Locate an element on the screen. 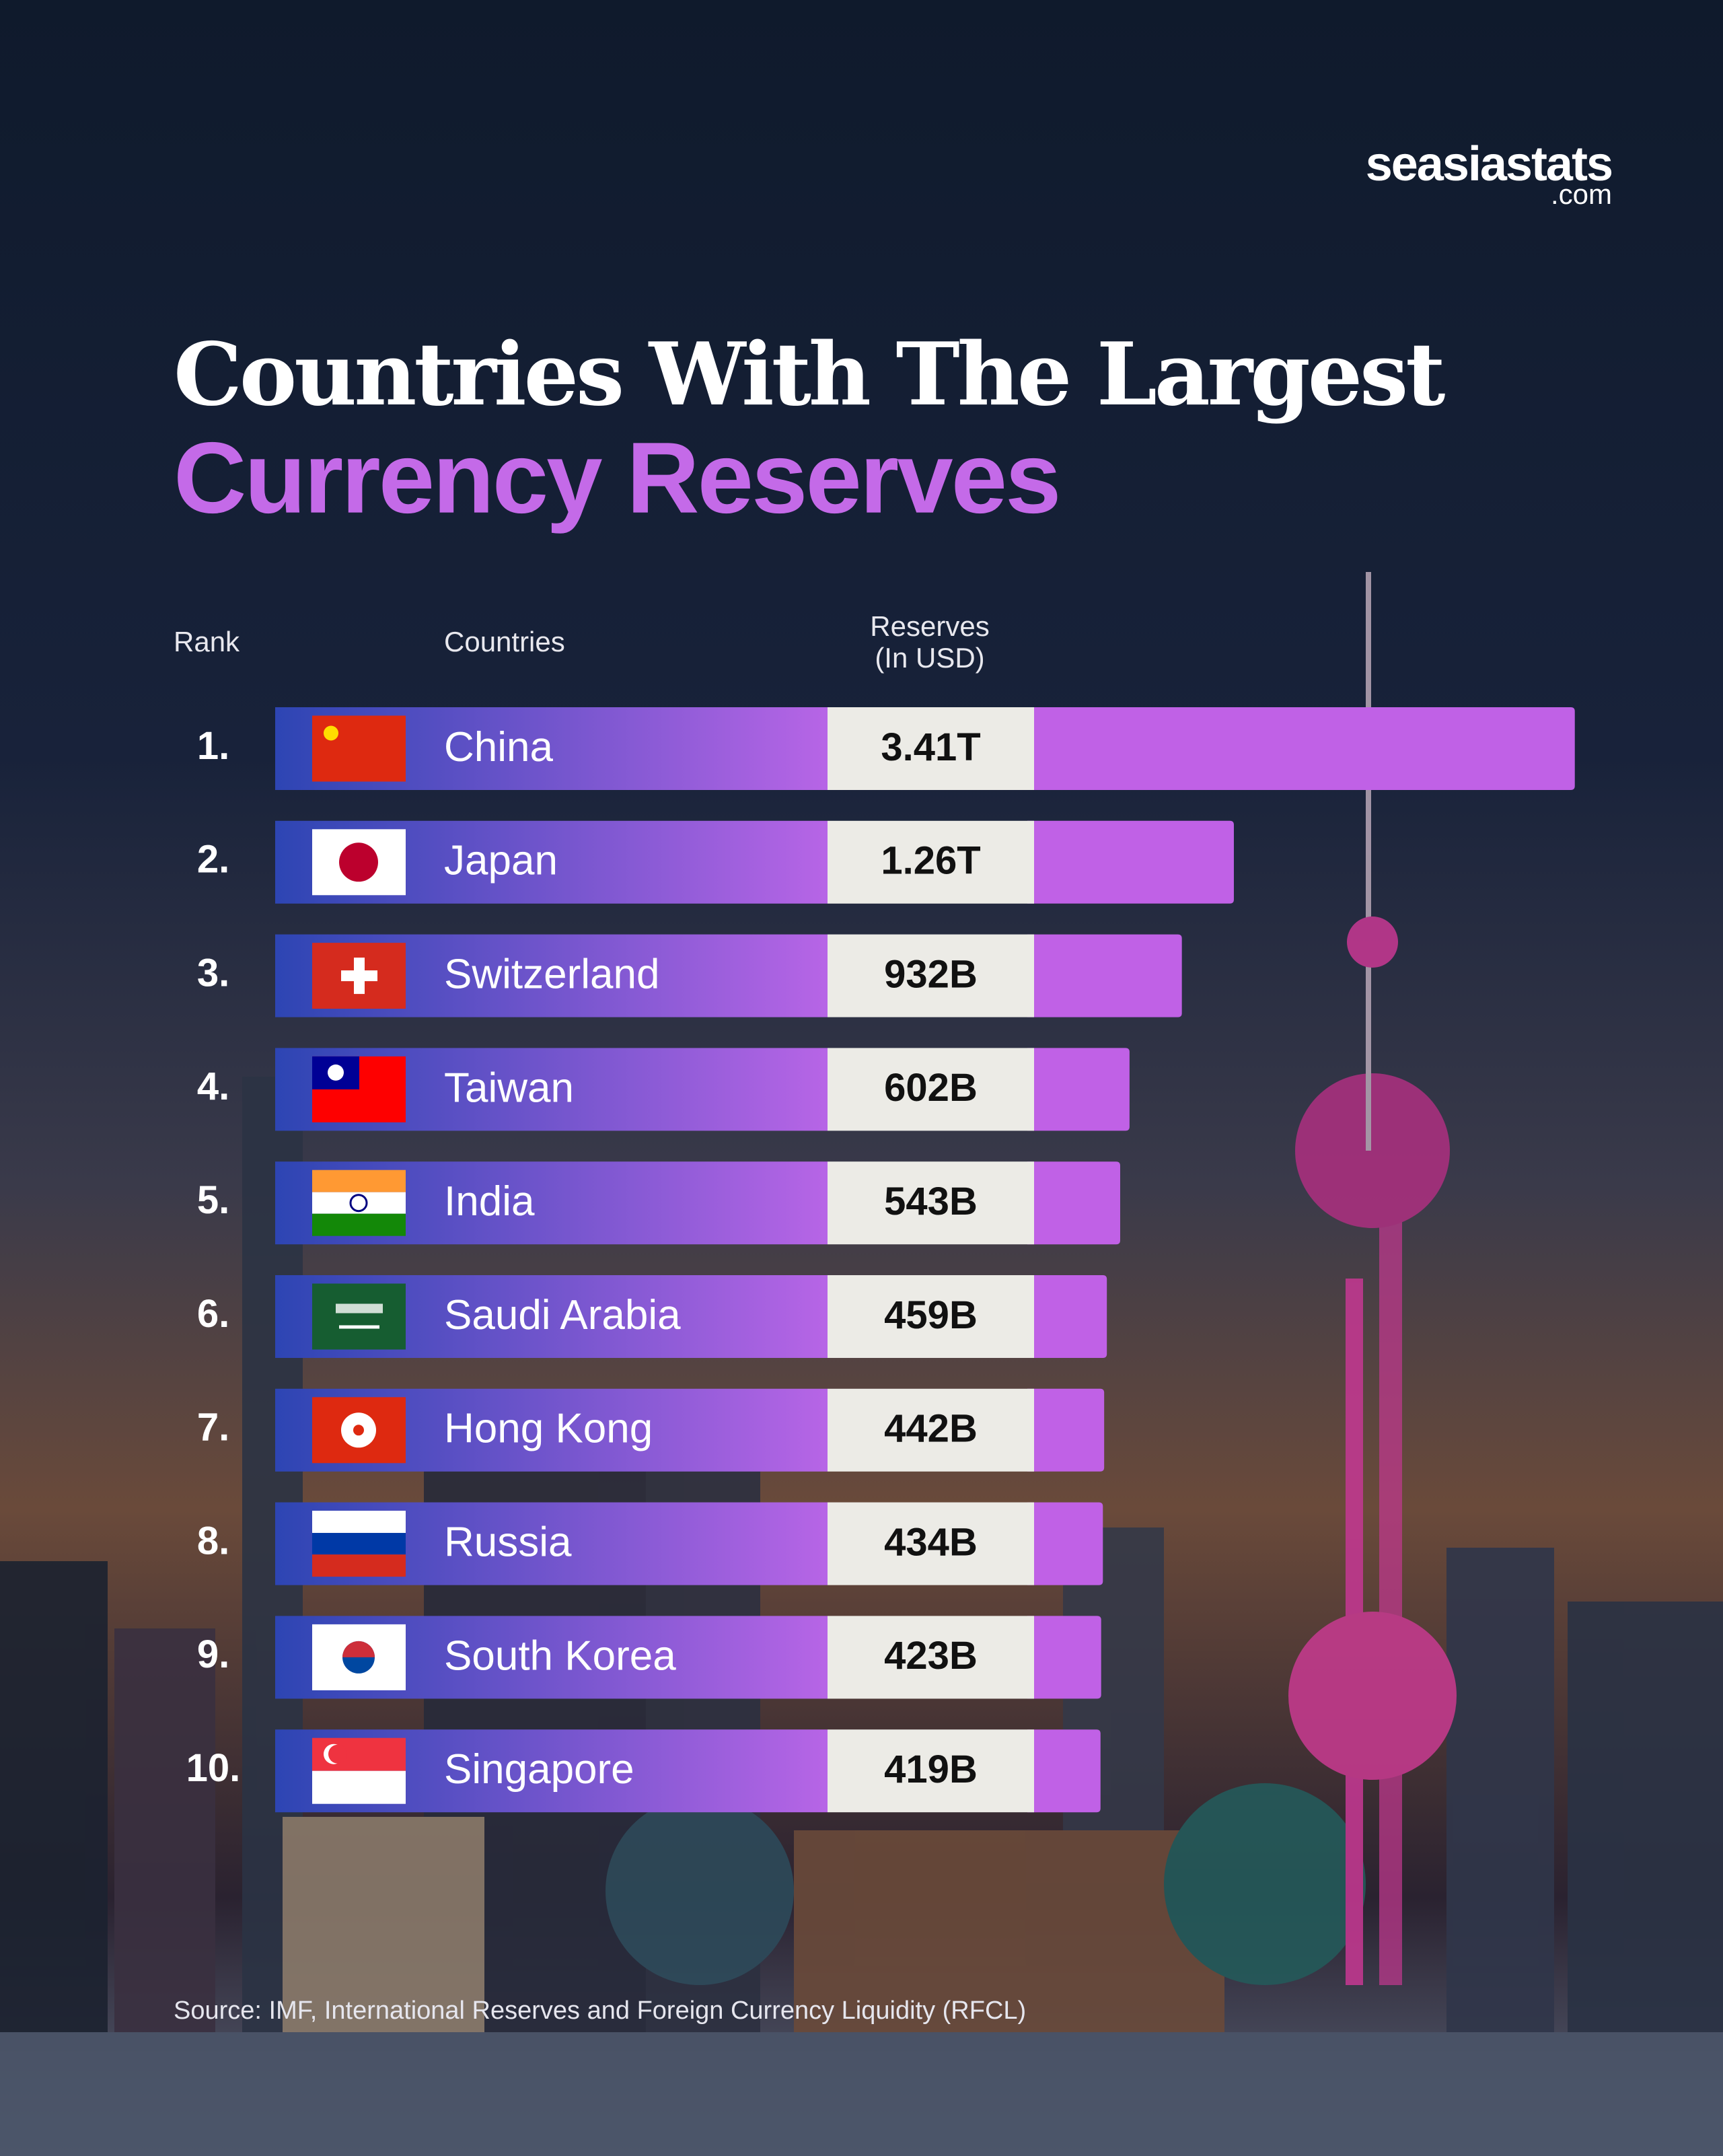 The height and width of the screenshot is (2156, 1723). country-name: South Korea is located at coordinates (560, 1655).